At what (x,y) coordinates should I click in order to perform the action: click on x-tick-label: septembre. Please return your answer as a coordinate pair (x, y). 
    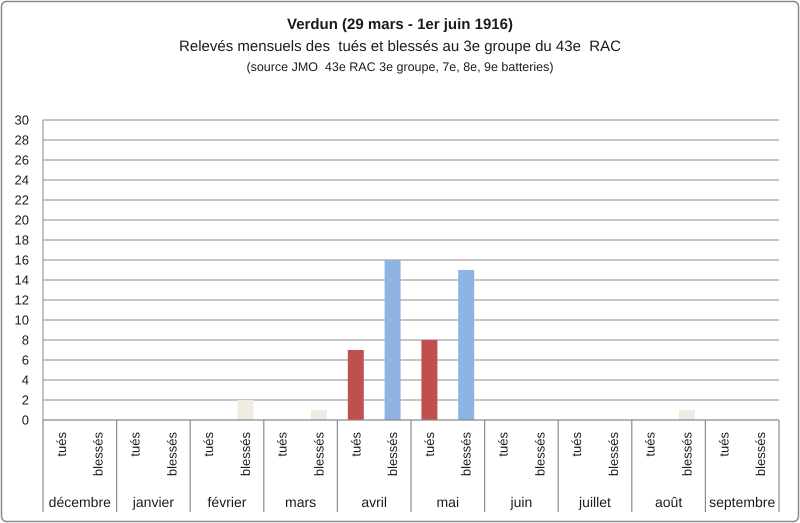
    Looking at the image, I should click on (742, 502).